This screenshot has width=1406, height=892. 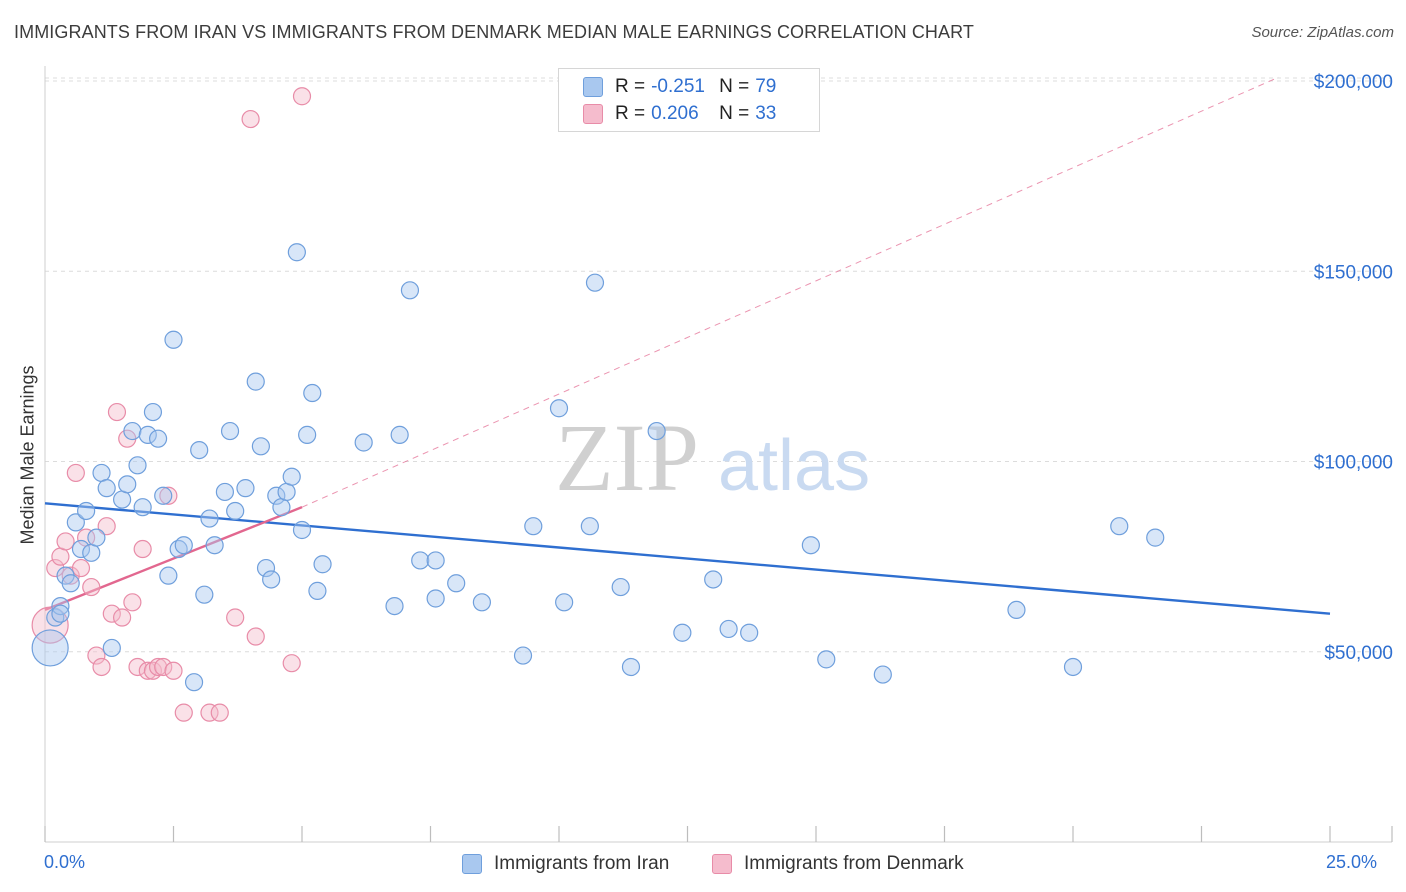 I want to click on iran-legend-swatch, so click(x=472, y=864).